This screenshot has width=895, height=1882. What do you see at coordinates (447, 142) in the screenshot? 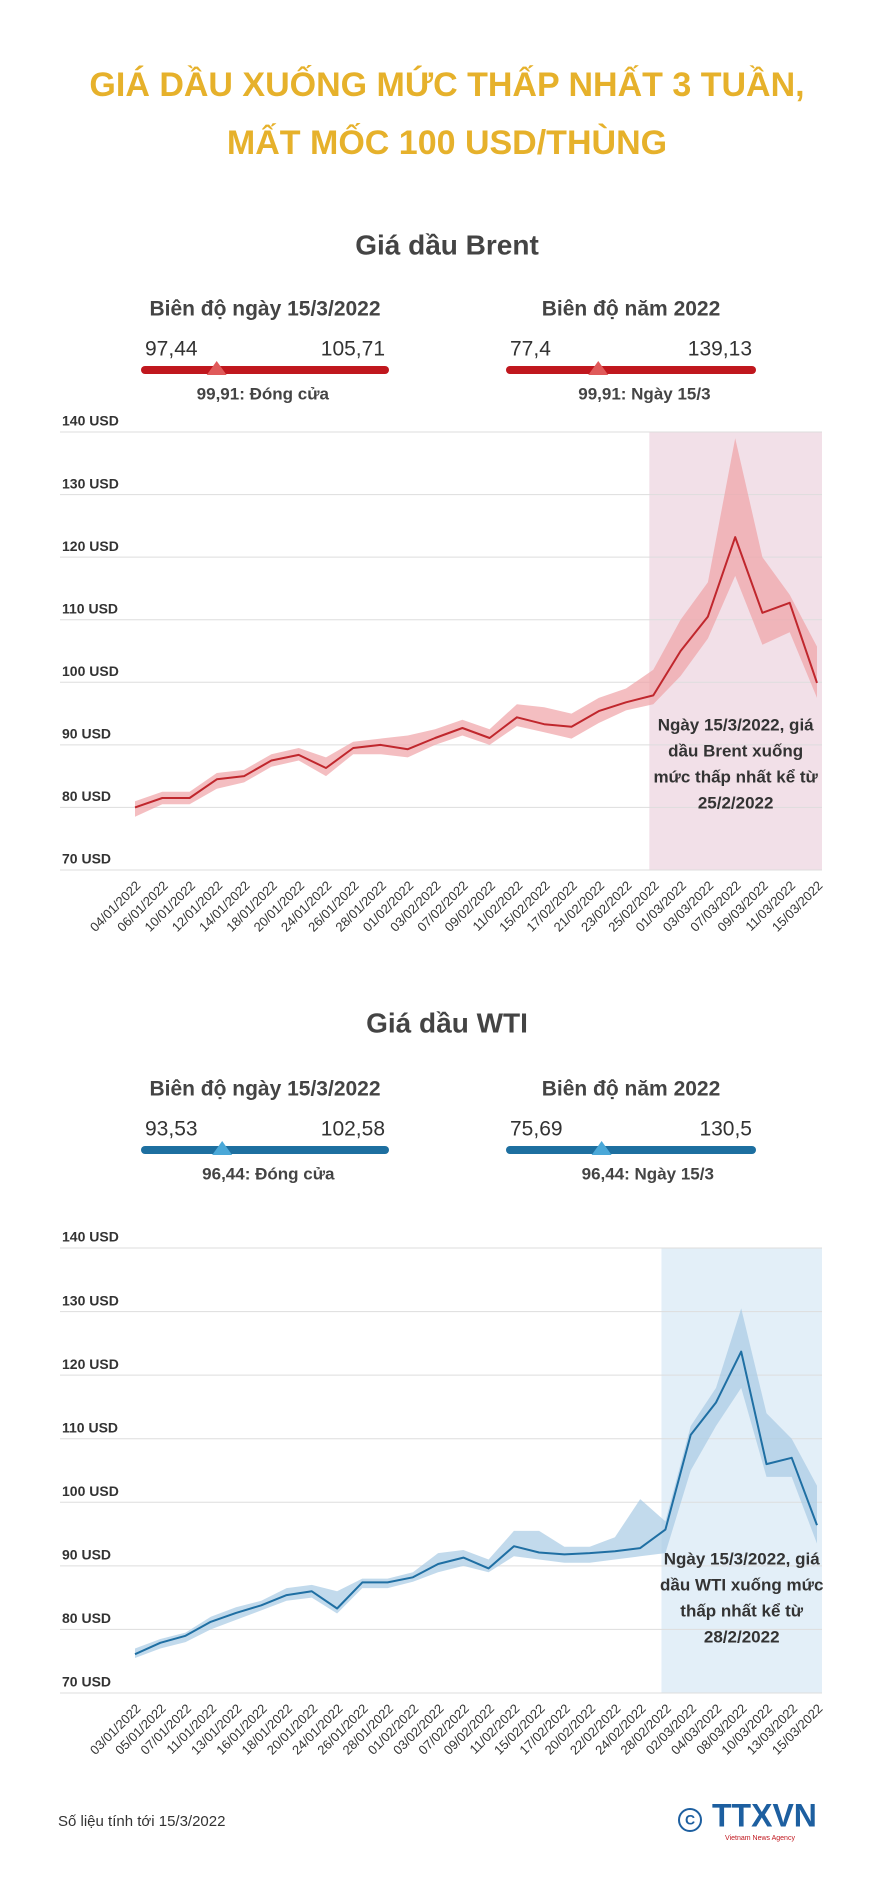
I see `title-line: MẤT MỐC 100 USD/THÙNG` at bounding box center [447, 142].